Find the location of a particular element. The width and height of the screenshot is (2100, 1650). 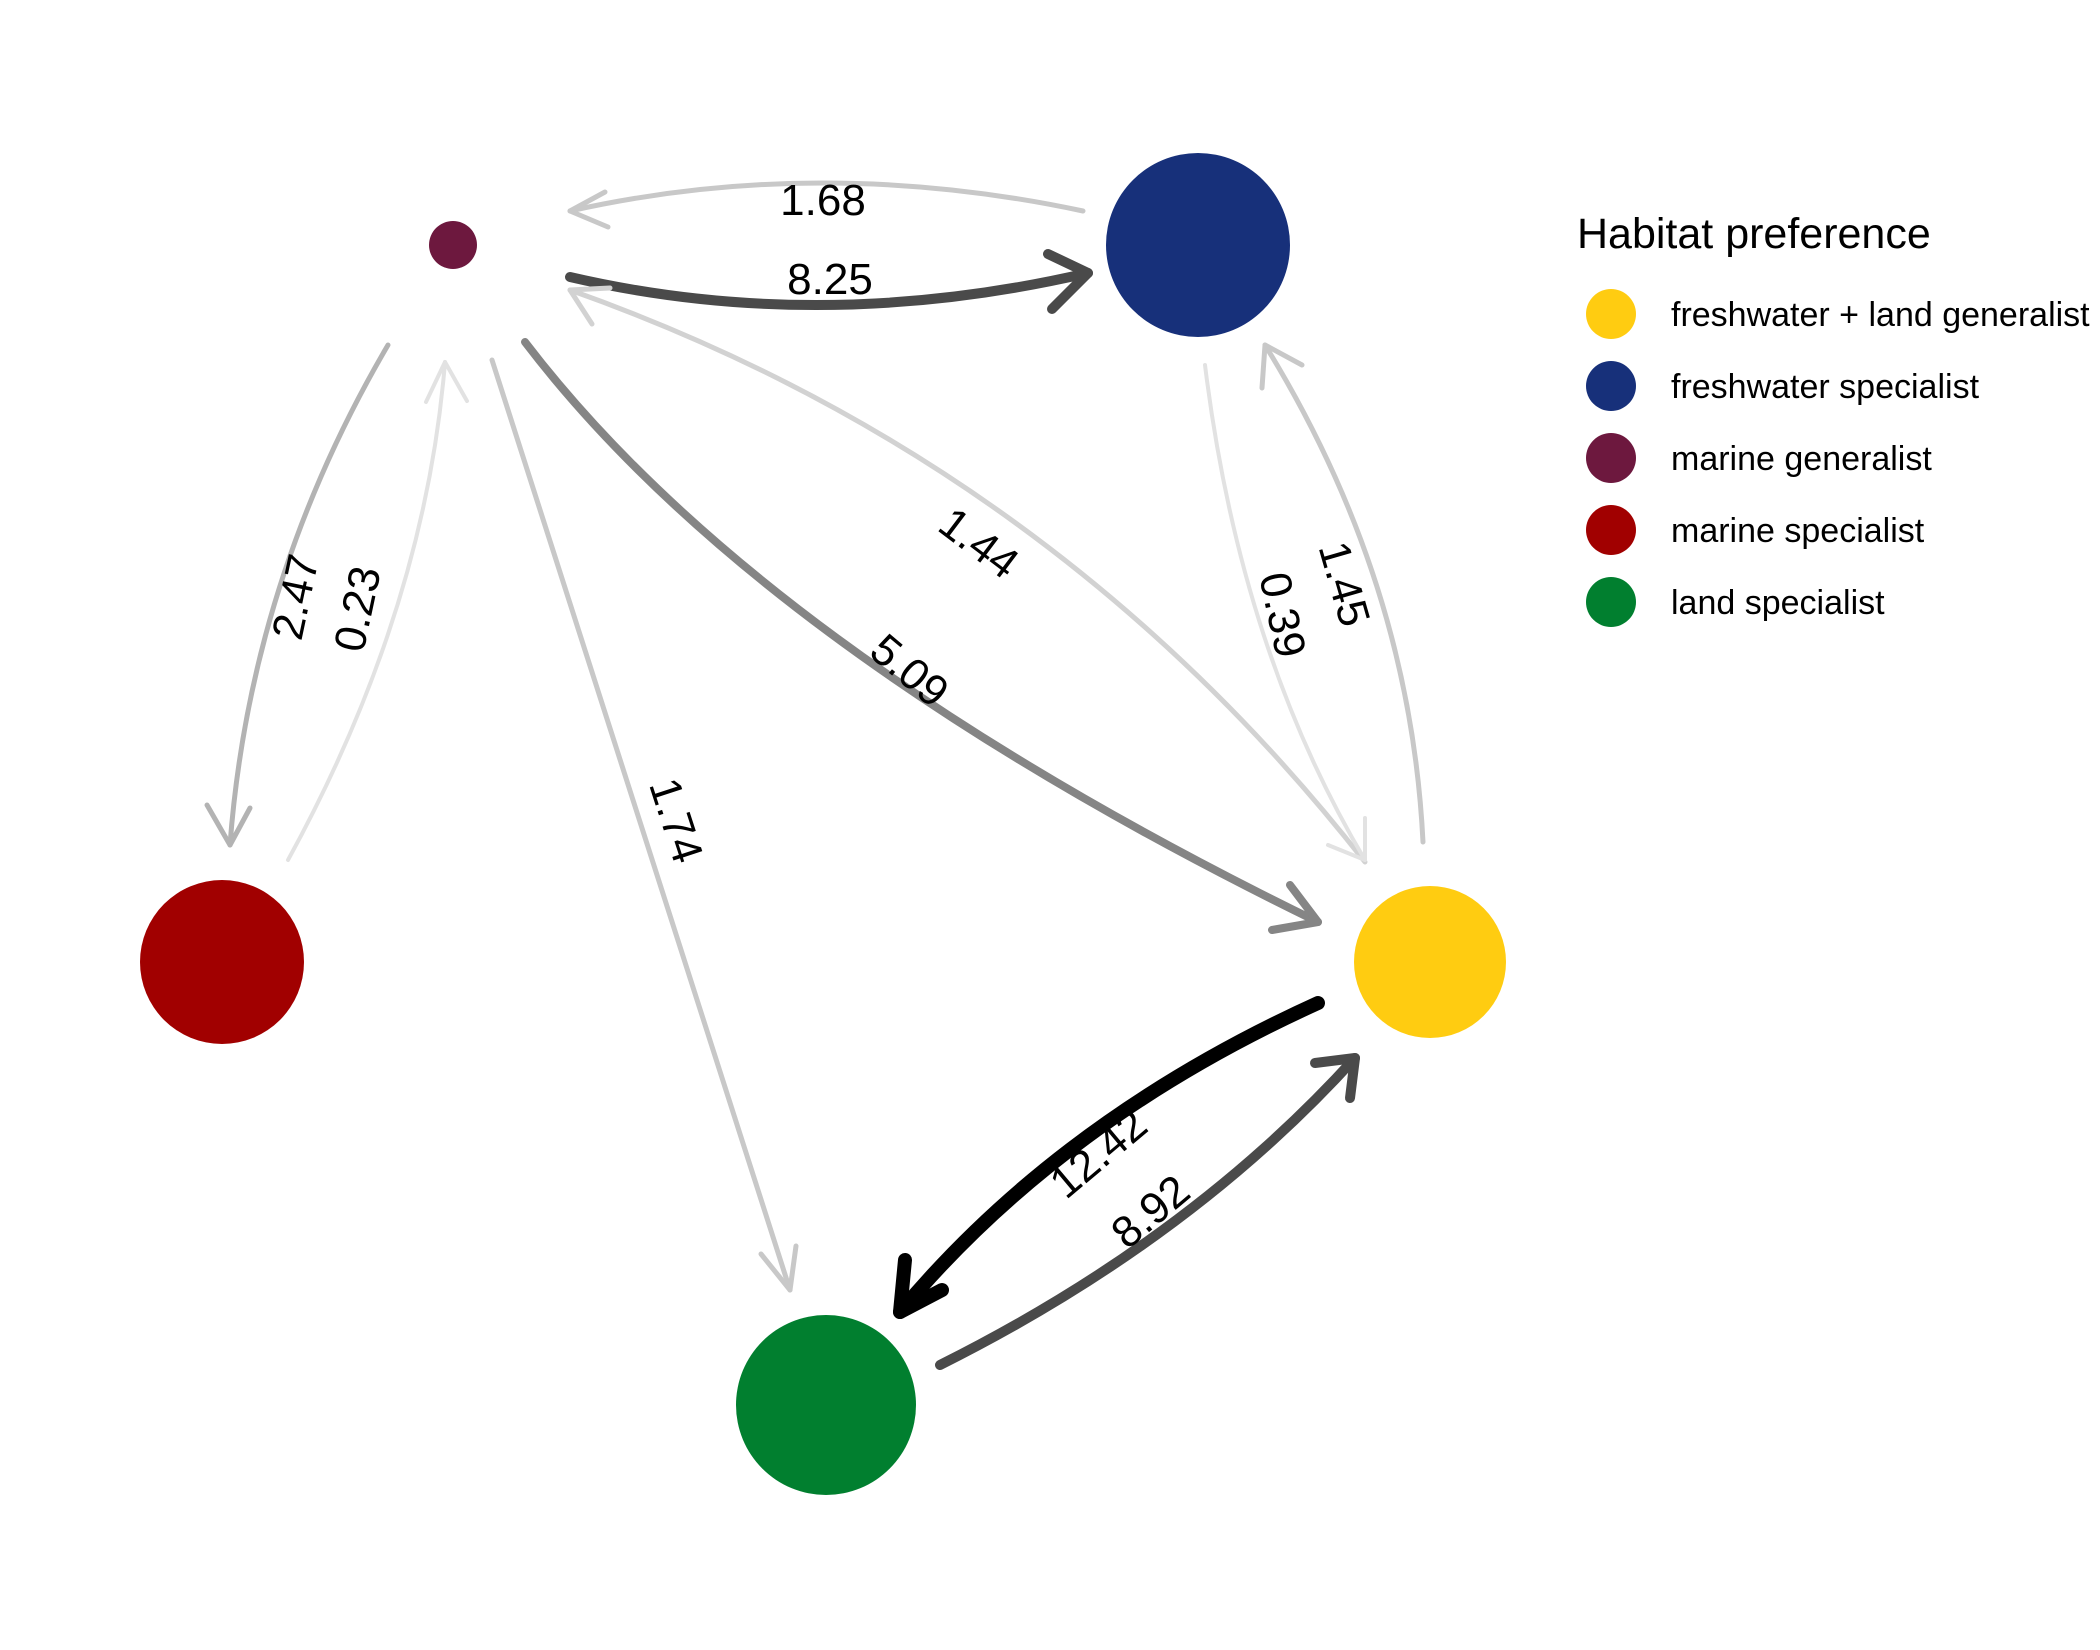

legend-title: Habitat preference is located at coordinates (1754, 234).